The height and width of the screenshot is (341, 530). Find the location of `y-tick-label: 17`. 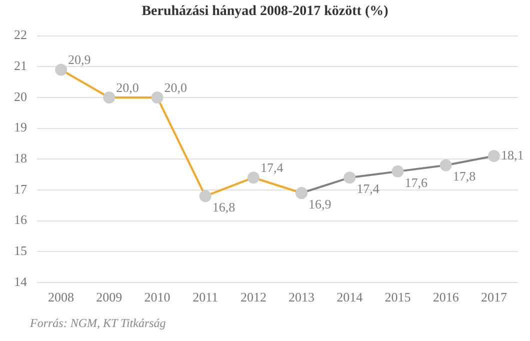

y-tick-label: 17 is located at coordinates (21, 188).